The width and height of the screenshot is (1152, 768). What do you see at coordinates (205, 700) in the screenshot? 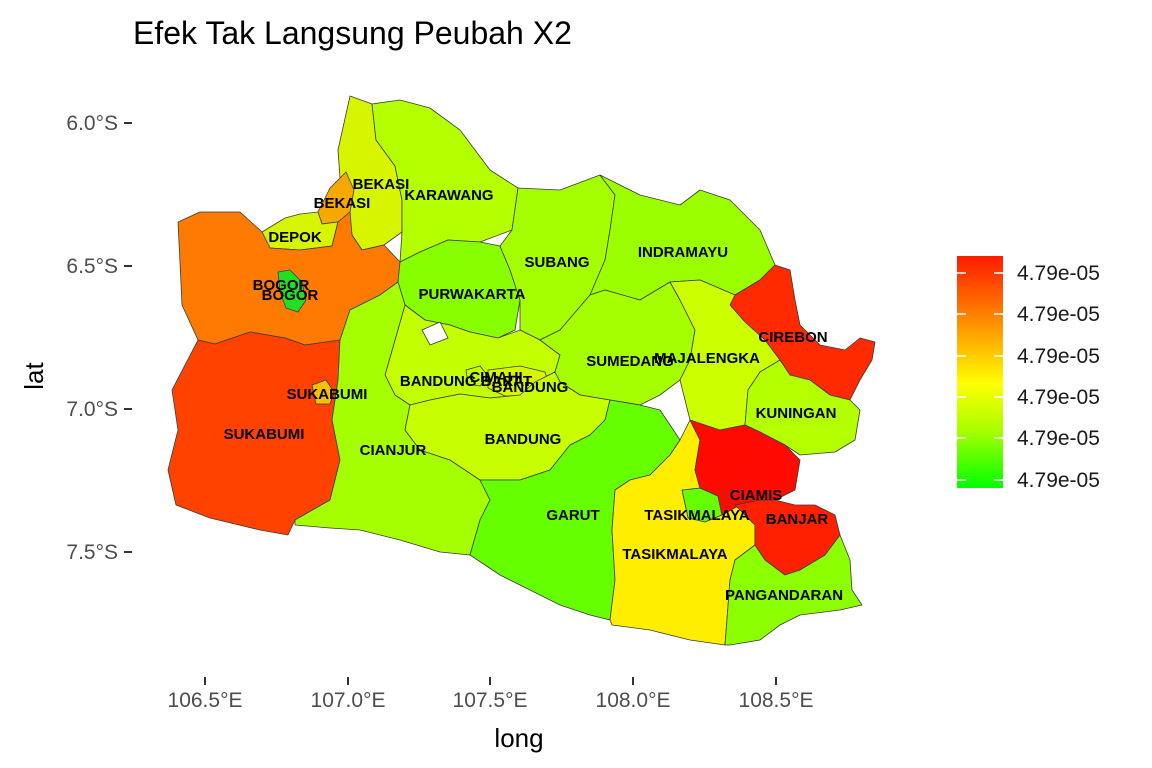
I see `x-tick-label: 106.5°E` at bounding box center [205, 700].